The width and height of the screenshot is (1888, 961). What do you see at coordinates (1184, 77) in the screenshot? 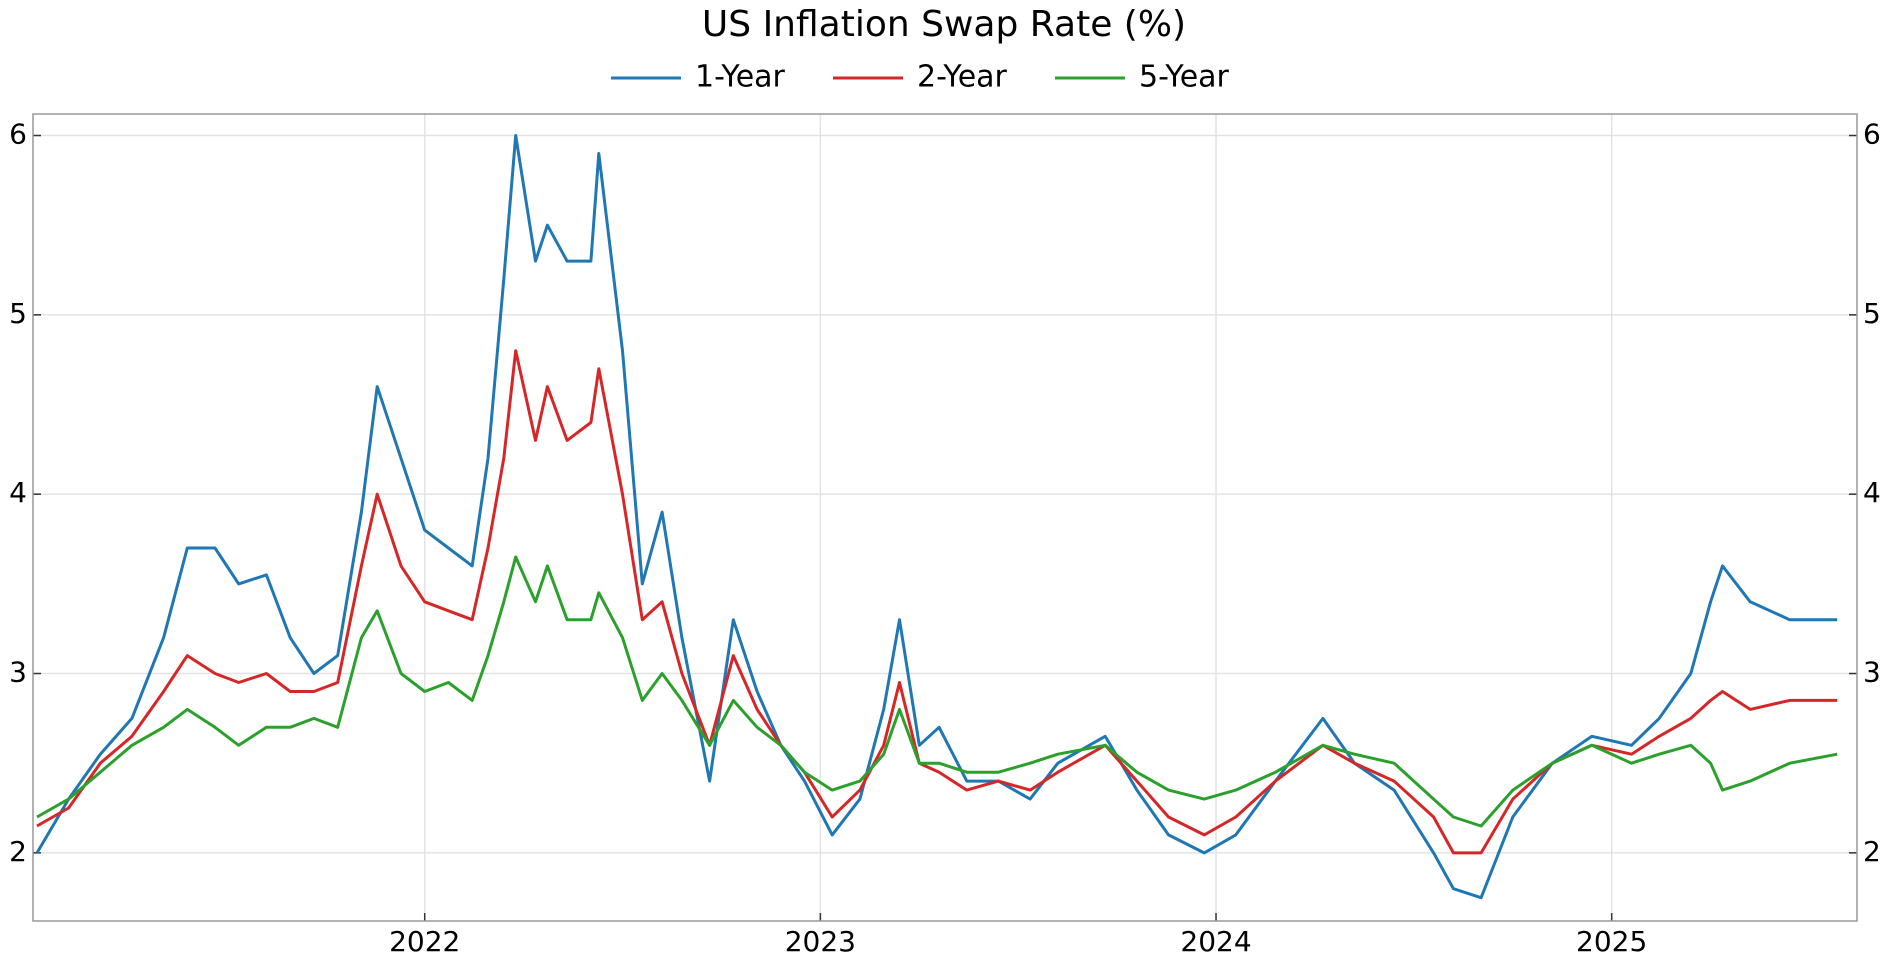
I see `legend-label: 5-Year` at bounding box center [1184, 77].